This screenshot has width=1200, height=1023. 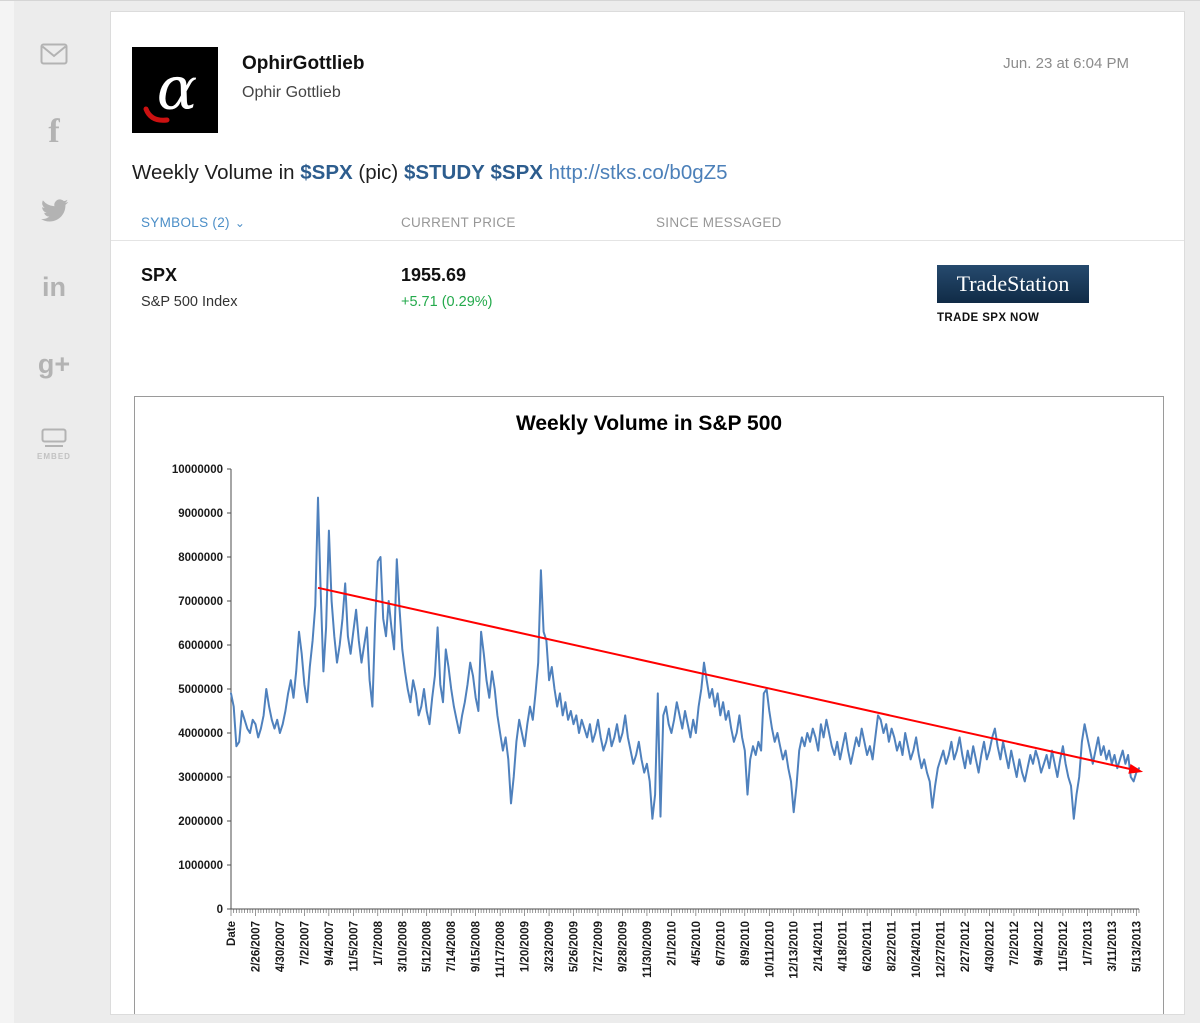 What do you see at coordinates (452, 946) in the screenshot?
I see `svg-text: 7/14/2008` at bounding box center [452, 946].